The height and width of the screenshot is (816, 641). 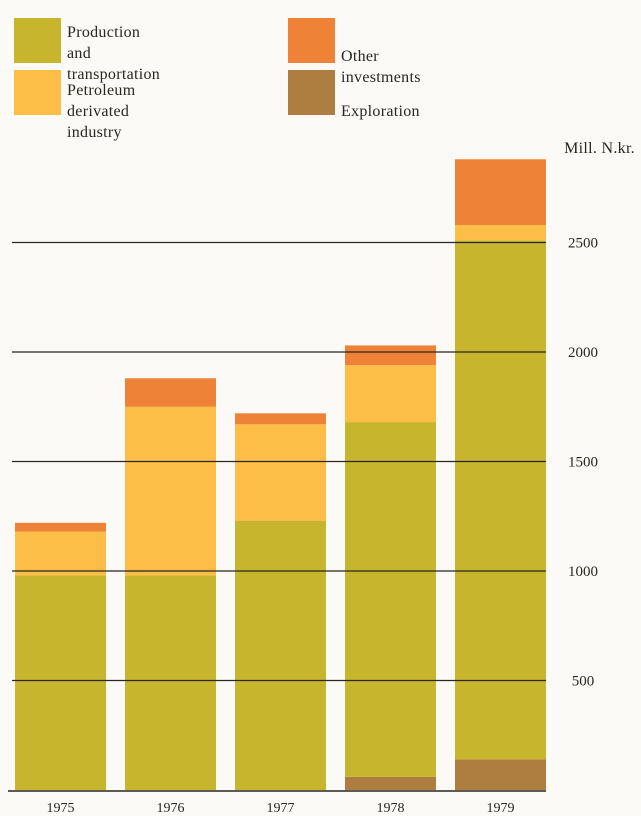 I want to click on legend-label-exploration: Exploration, so click(x=380, y=111).